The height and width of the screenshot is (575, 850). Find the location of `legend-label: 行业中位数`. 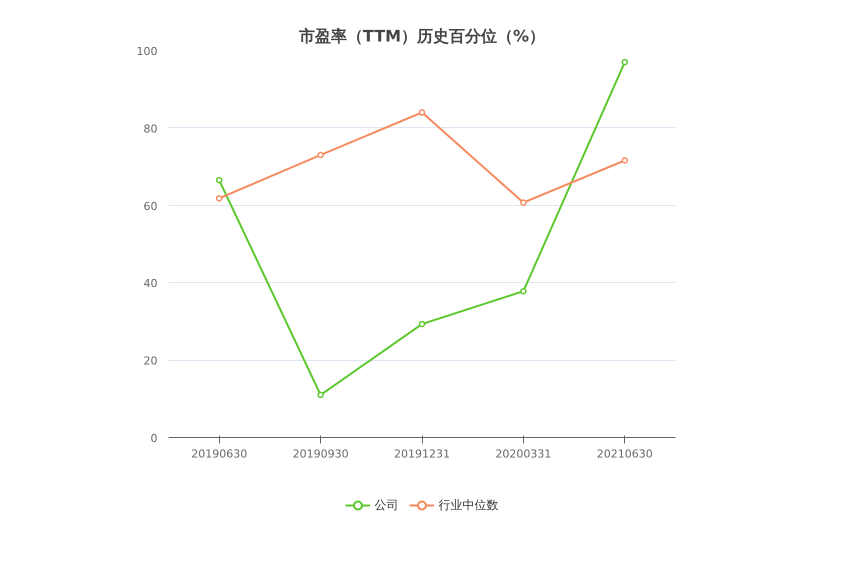

legend-label: 行业中位数 is located at coordinates (468, 505).